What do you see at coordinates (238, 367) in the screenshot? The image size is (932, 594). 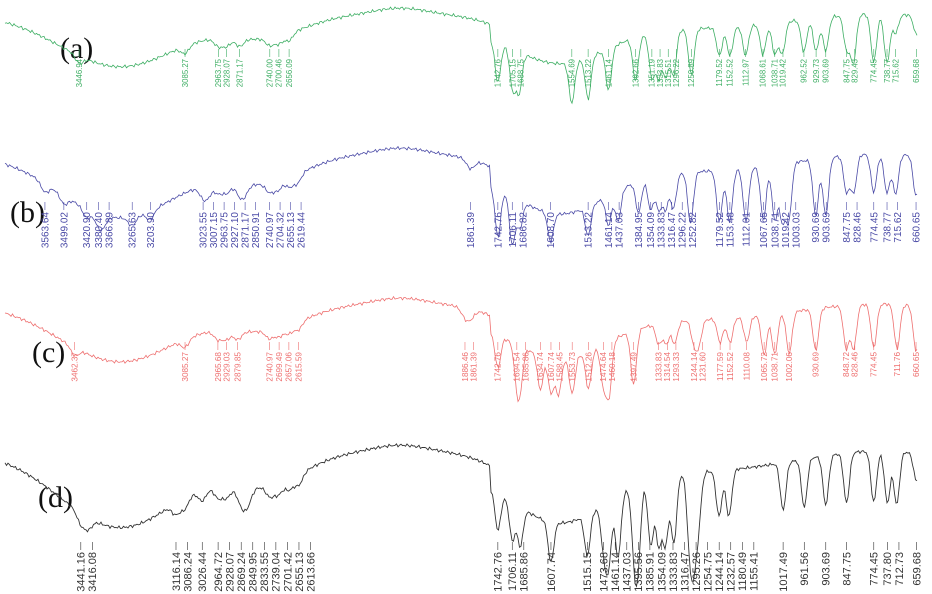 I see `peak-label: 2879.85` at bounding box center [238, 367].